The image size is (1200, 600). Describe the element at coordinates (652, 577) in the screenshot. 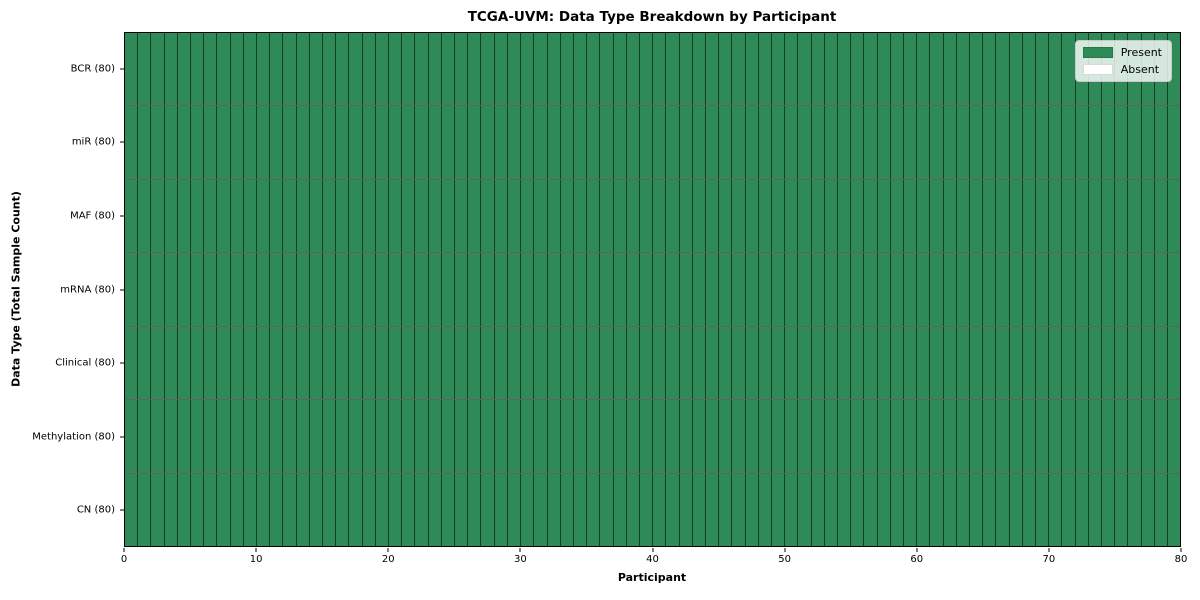

I see `x-axis-label: Participant` at that location.